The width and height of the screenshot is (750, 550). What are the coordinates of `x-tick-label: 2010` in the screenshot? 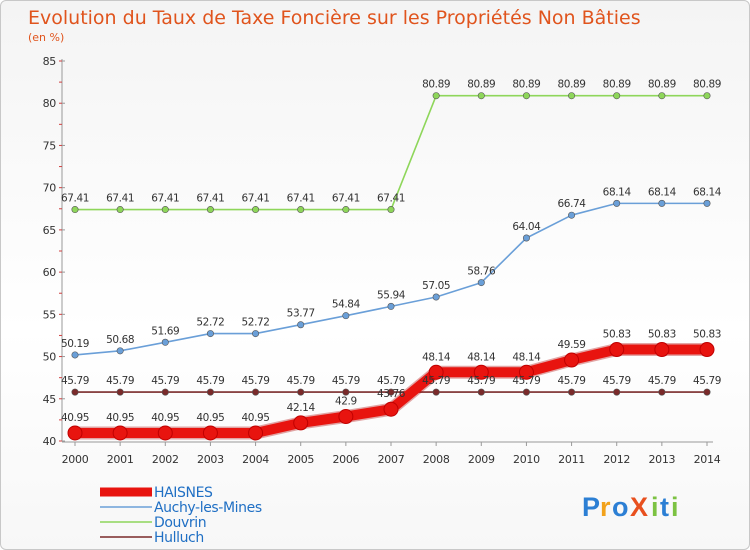 It's located at (526, 459).